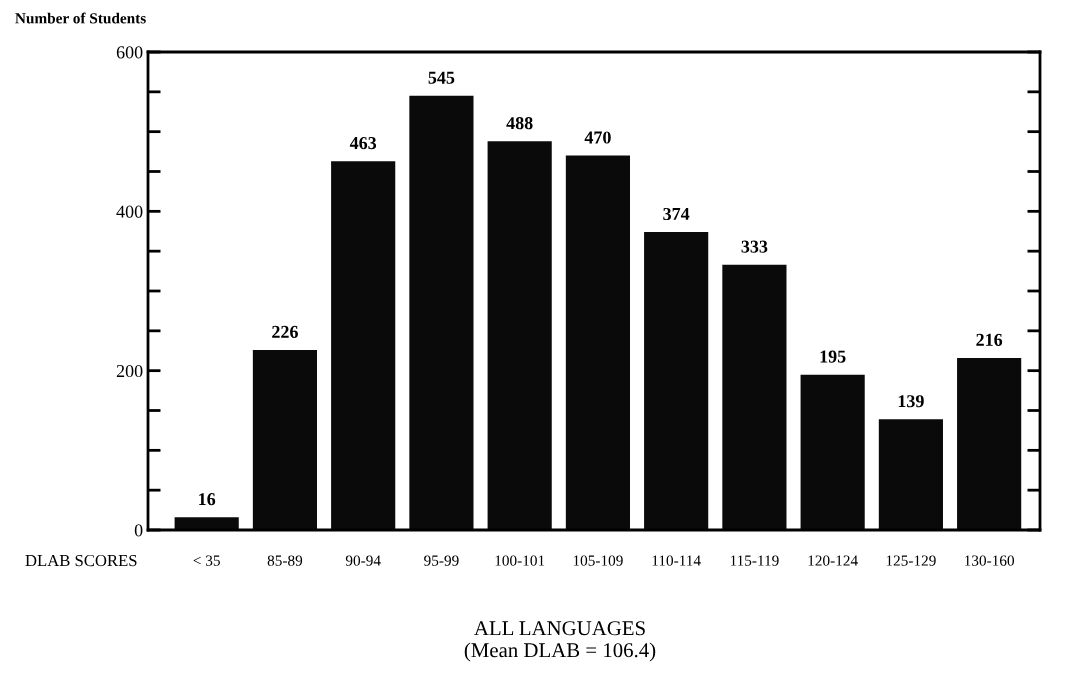 Image resolution: width=1067 pixels, height=682 pixels. Describe the element at coordinates (990, 560) in the screenshot. I see `x-tick-label: 130-160` at that location.